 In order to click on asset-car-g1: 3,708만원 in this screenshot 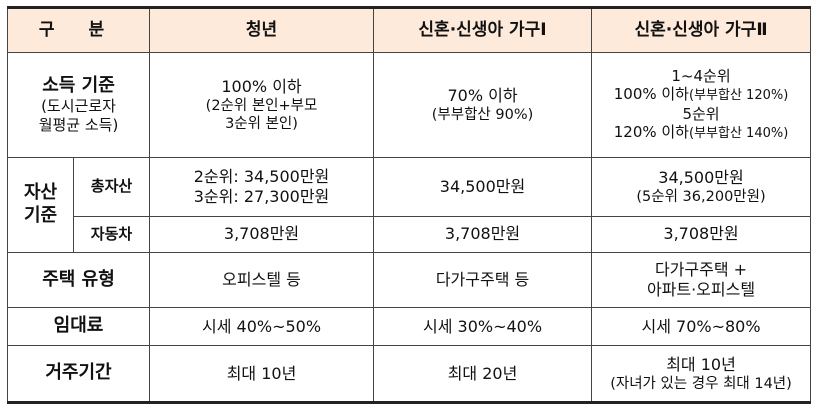, I will do `click(483, 234)`.